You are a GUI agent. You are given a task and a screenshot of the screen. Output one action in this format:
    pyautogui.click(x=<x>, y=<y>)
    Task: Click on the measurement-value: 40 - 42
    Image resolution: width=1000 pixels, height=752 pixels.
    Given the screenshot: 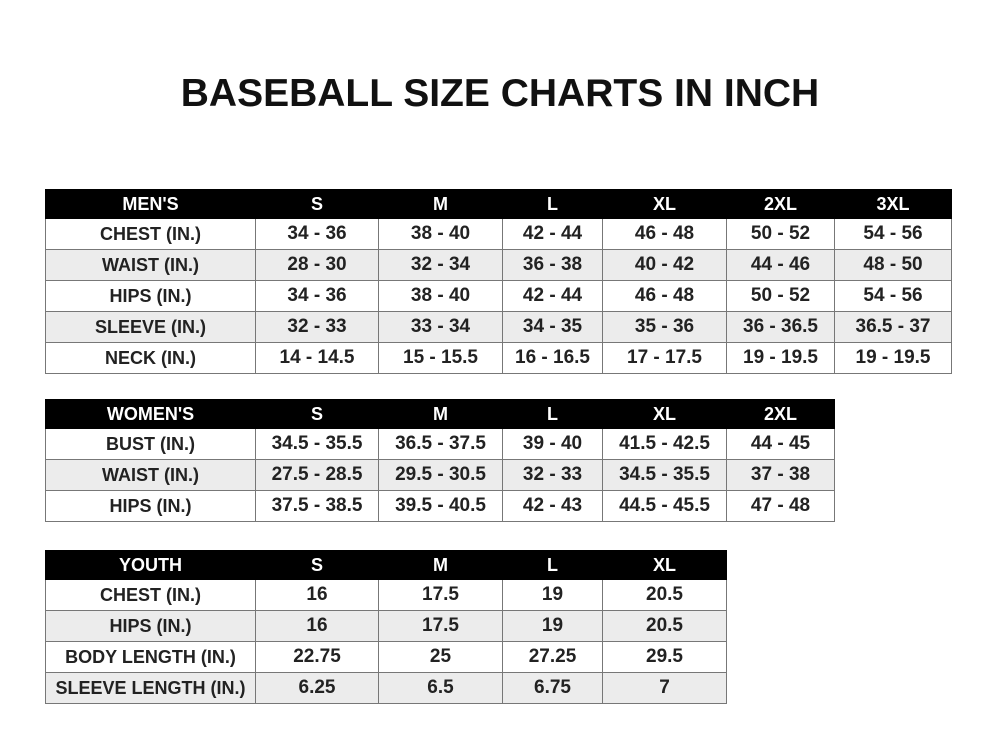 What is the action you would take?
    pyautogui.click(x=664, y=265)
    